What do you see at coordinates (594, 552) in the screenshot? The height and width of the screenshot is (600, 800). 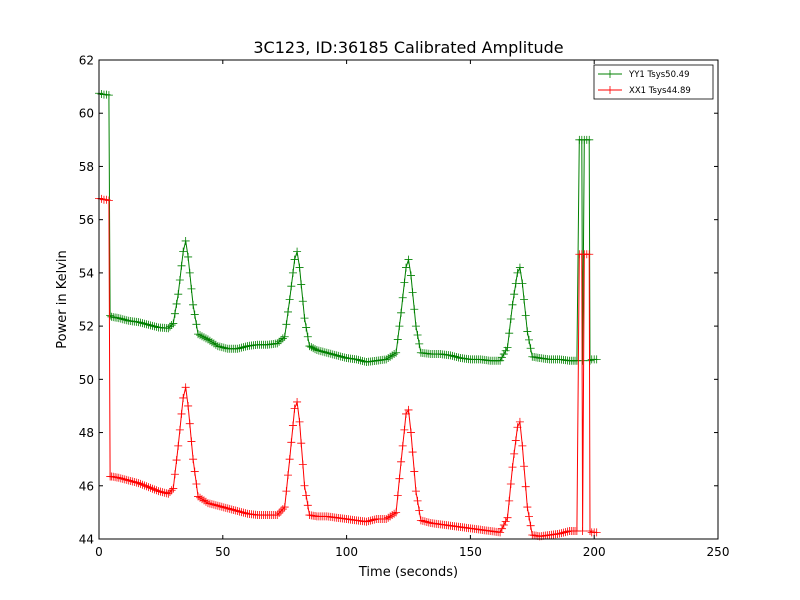 I see `x-tick-label: 200` at bounding box center [594, 552].